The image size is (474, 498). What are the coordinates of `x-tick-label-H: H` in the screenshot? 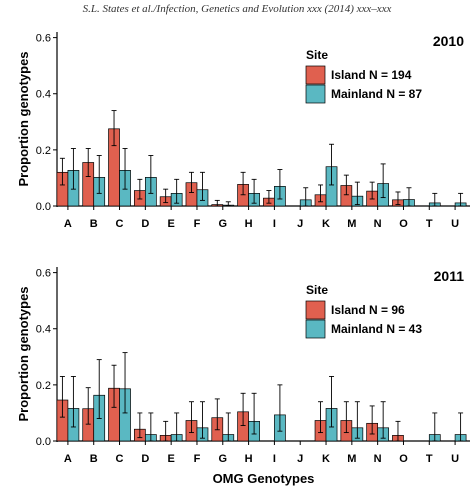 It's located at (249, 459).